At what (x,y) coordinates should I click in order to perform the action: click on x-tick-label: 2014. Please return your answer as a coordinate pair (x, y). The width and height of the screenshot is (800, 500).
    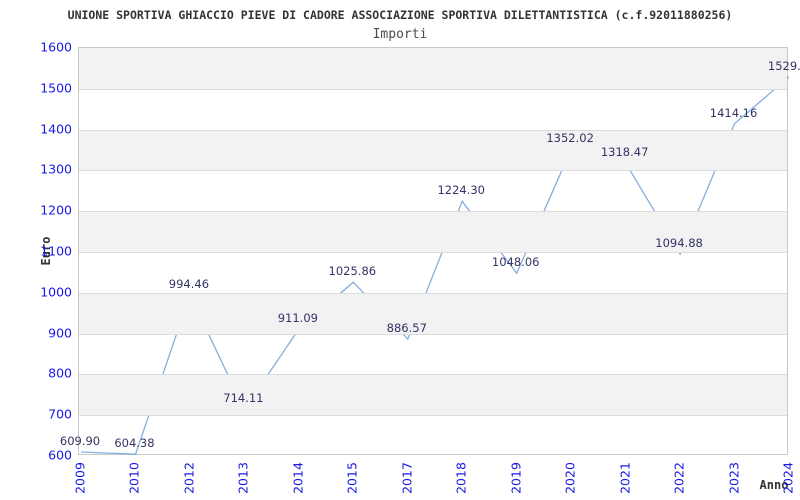
    Looking at the image, I should click on (298, 478).